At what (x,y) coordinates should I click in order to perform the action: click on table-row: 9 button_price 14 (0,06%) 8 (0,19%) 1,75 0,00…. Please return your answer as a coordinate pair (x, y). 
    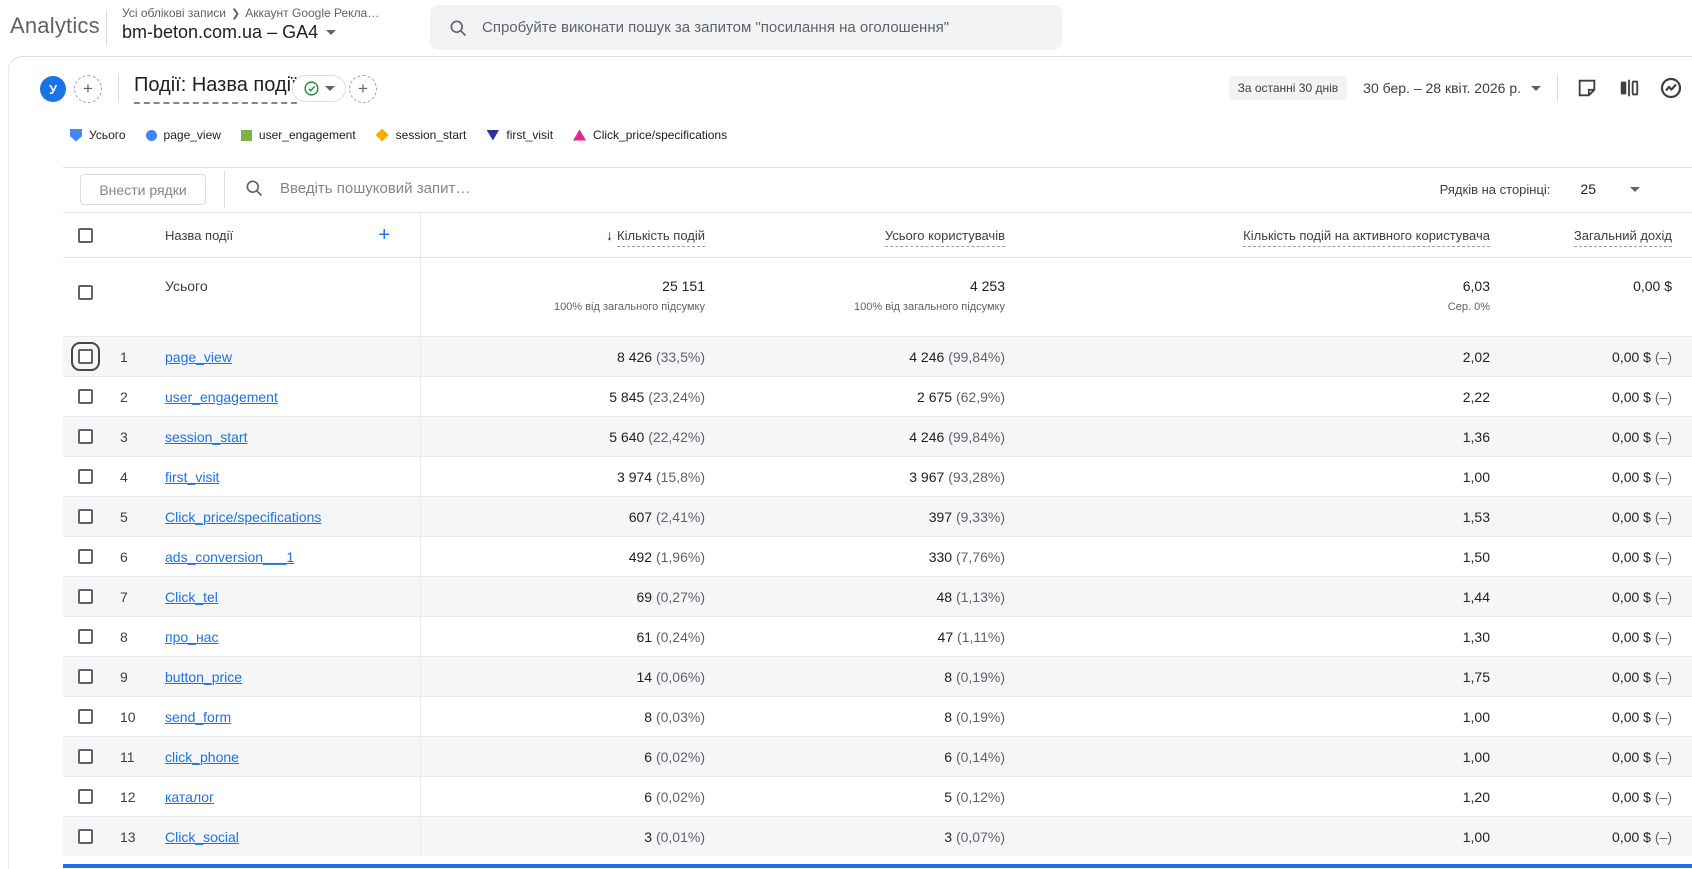
    Looking at the image, I should click on (877, 676).